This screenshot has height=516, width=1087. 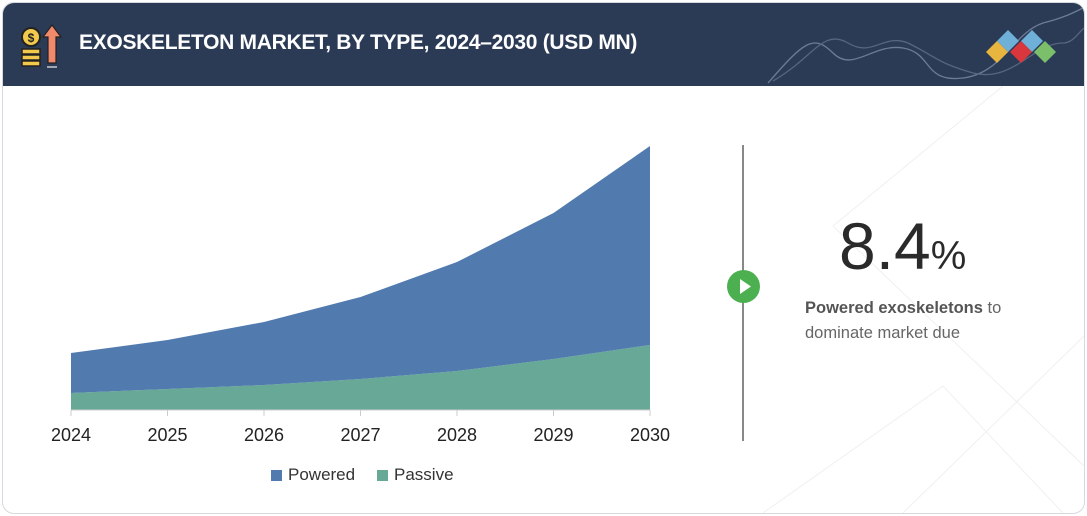 I want to click on logo-diamonds, so click(x=1021, y=46).